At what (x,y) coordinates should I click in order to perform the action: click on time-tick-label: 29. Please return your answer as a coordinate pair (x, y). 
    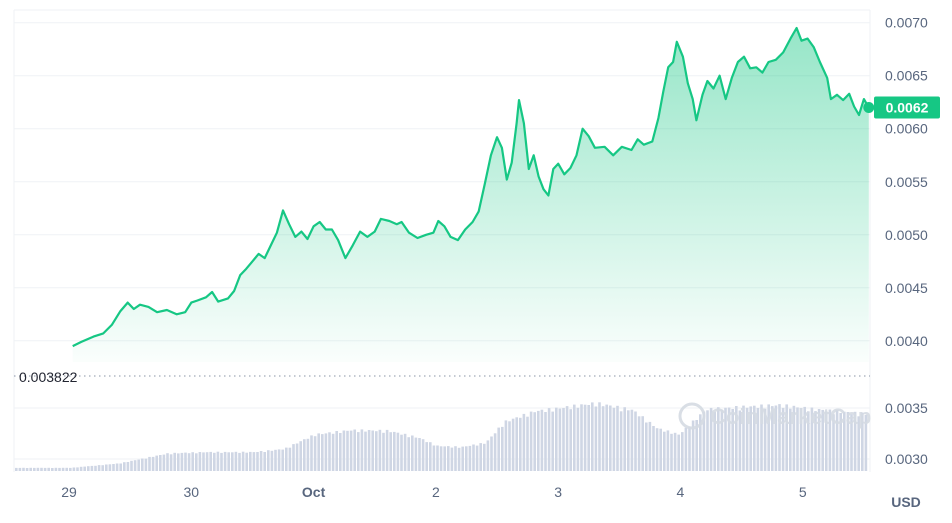
    Looking at the image, I should click on (69, 492).